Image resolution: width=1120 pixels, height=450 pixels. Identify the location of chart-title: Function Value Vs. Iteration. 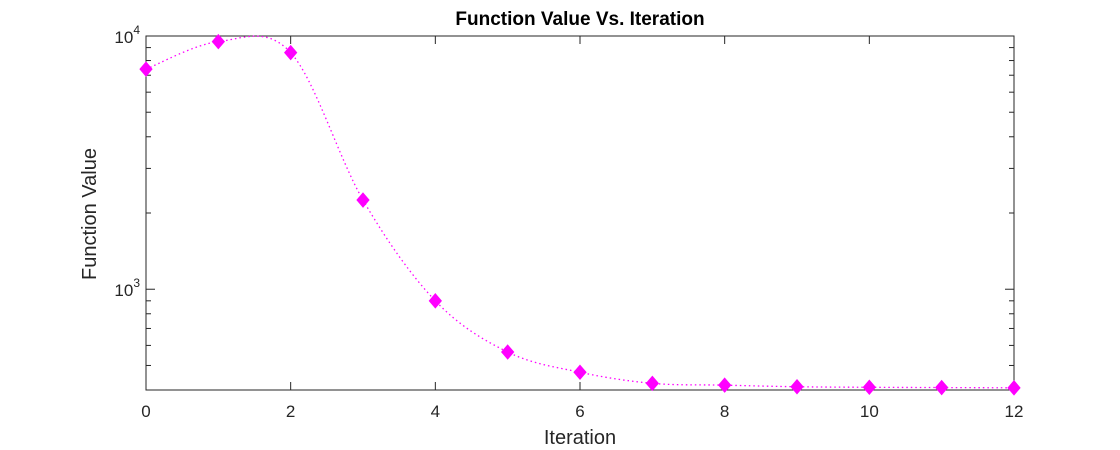
(579, 19).